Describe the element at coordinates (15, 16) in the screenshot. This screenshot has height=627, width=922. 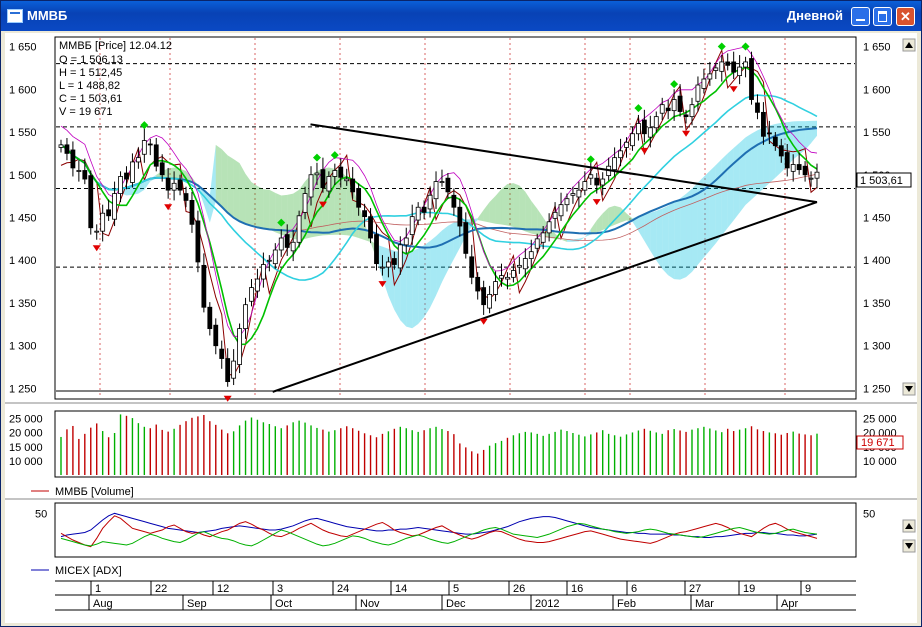
I see `chart-window-icon` at that location.